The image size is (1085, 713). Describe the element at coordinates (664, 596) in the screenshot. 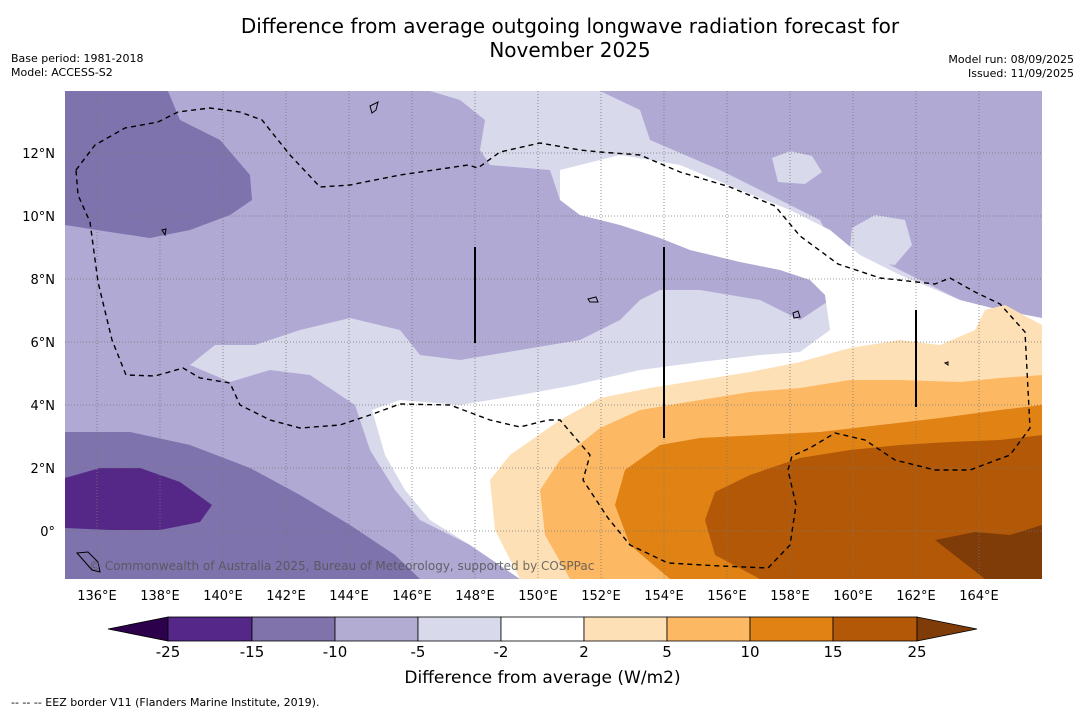

I see `x-tick-154e: 154°E` at that location.